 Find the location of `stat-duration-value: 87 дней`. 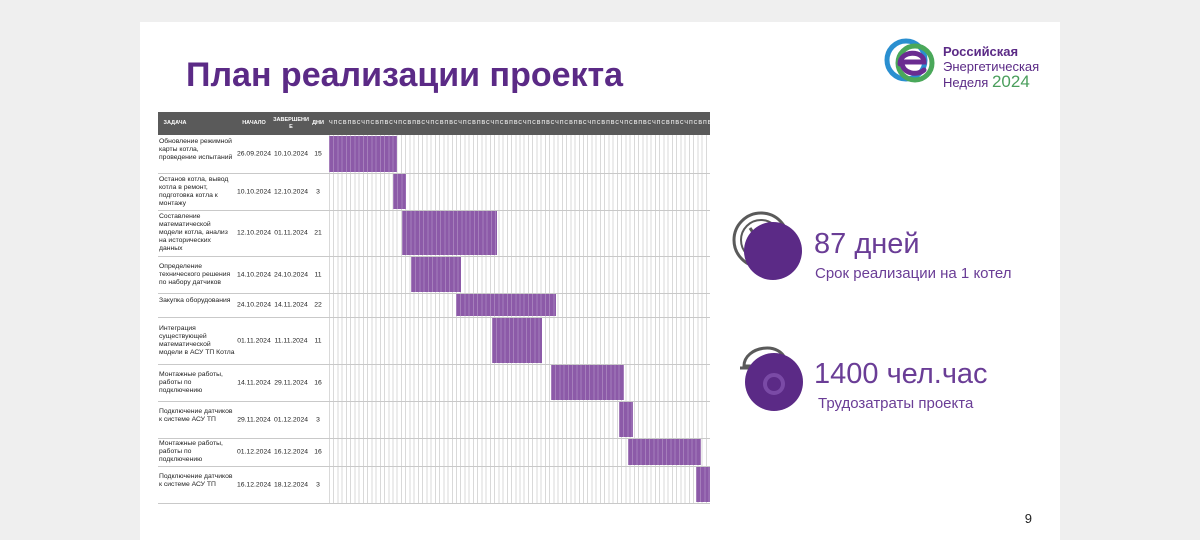

stat-duration-value: 87 дней is located at coordinates (867, 244).